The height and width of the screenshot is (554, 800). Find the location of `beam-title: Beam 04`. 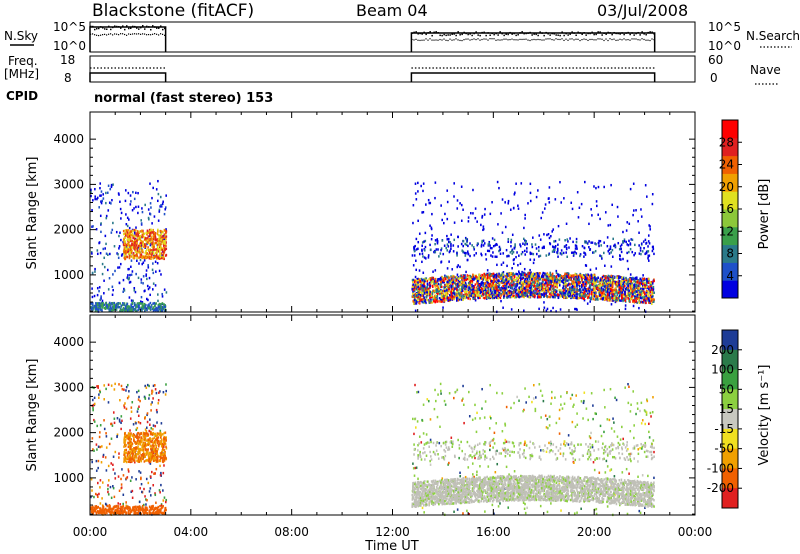

beam-title: Beam 04 is located at coordinates (392, 10).